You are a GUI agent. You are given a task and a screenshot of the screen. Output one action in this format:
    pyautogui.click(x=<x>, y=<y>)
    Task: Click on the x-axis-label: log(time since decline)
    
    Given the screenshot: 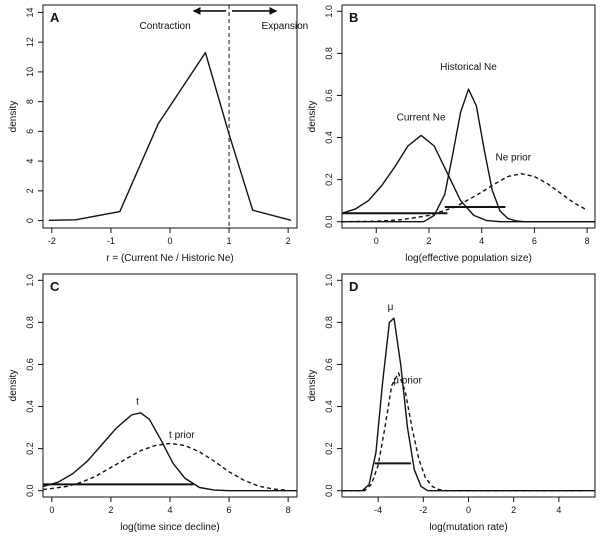 What is the action you would take?
    pyautogui.click(x=170, y=527)
    